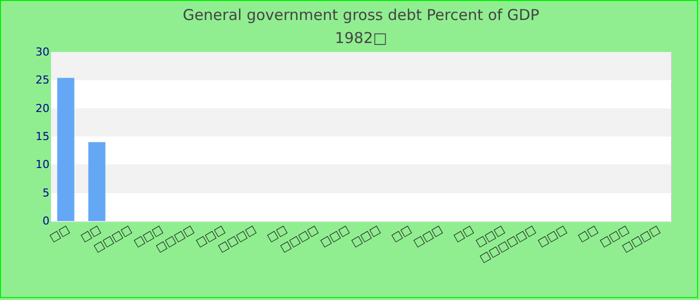  I want to click on y-tick-label: 0, so click(46, 221).